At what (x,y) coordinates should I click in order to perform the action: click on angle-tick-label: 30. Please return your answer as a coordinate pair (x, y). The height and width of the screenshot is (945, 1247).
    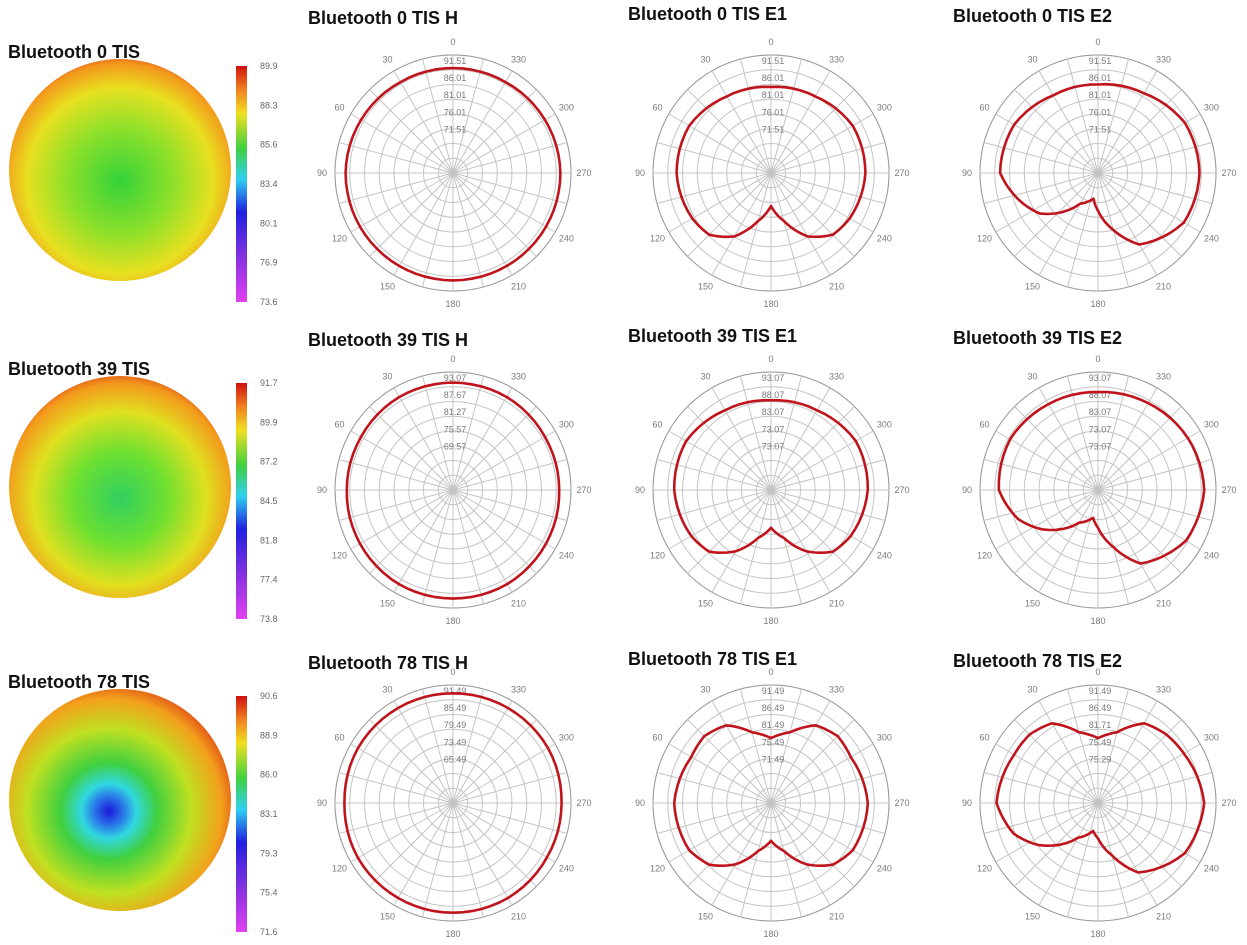
    Looking at the image, I should click on (387, 690).